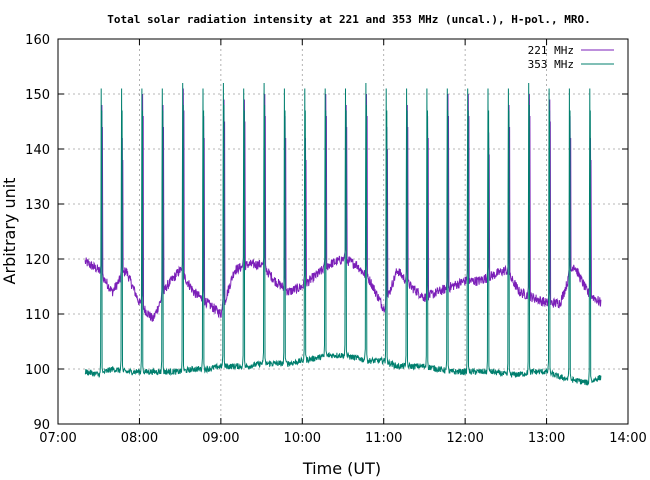  What do you see at coordinates (37, 260) in the screenshot?
I see `y-tick-label: 120` at bounding box center [37, 260].